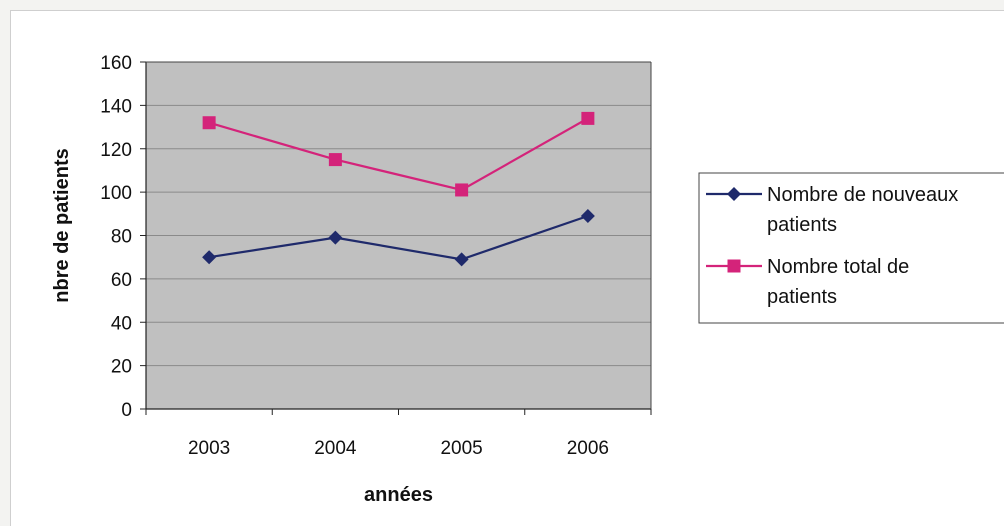 This screenshot has height=526, width=1004. What do you see at coordinates (461, 448) in the screenshot?
I see `x-tick-label: 2005` at bounding box center [461, 448].